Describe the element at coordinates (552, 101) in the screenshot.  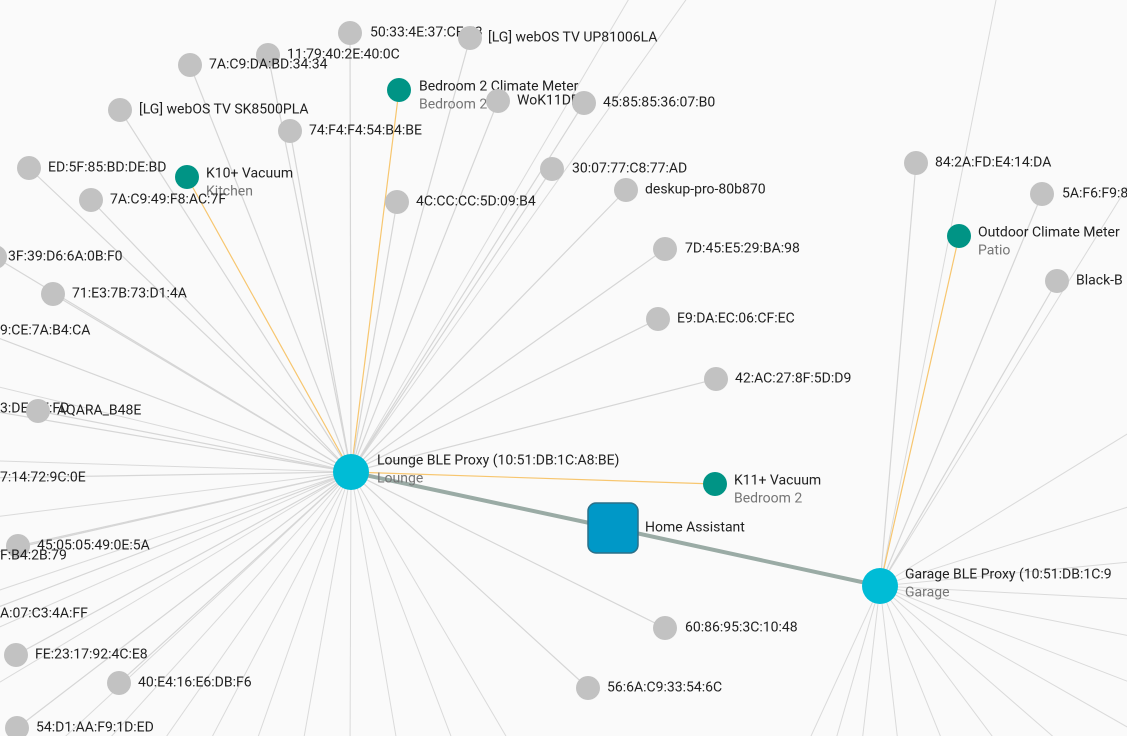
I see `node-label: WoK11DB1` at that location.